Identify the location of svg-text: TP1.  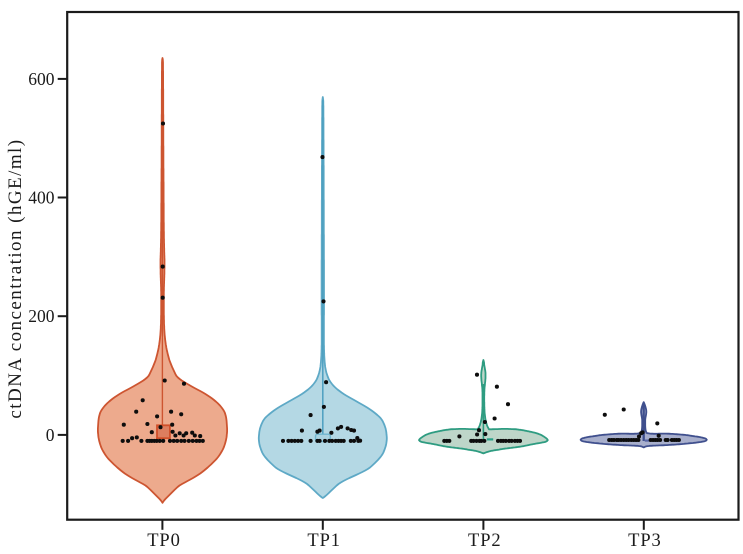
(324, 541).